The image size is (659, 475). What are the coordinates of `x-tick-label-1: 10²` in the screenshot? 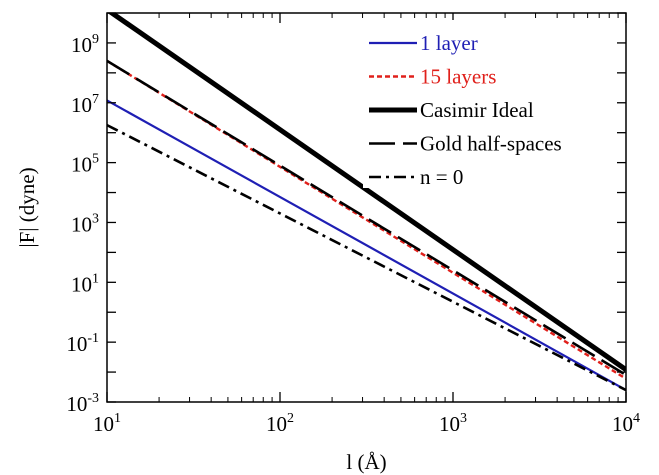 It's located at (280, 423).